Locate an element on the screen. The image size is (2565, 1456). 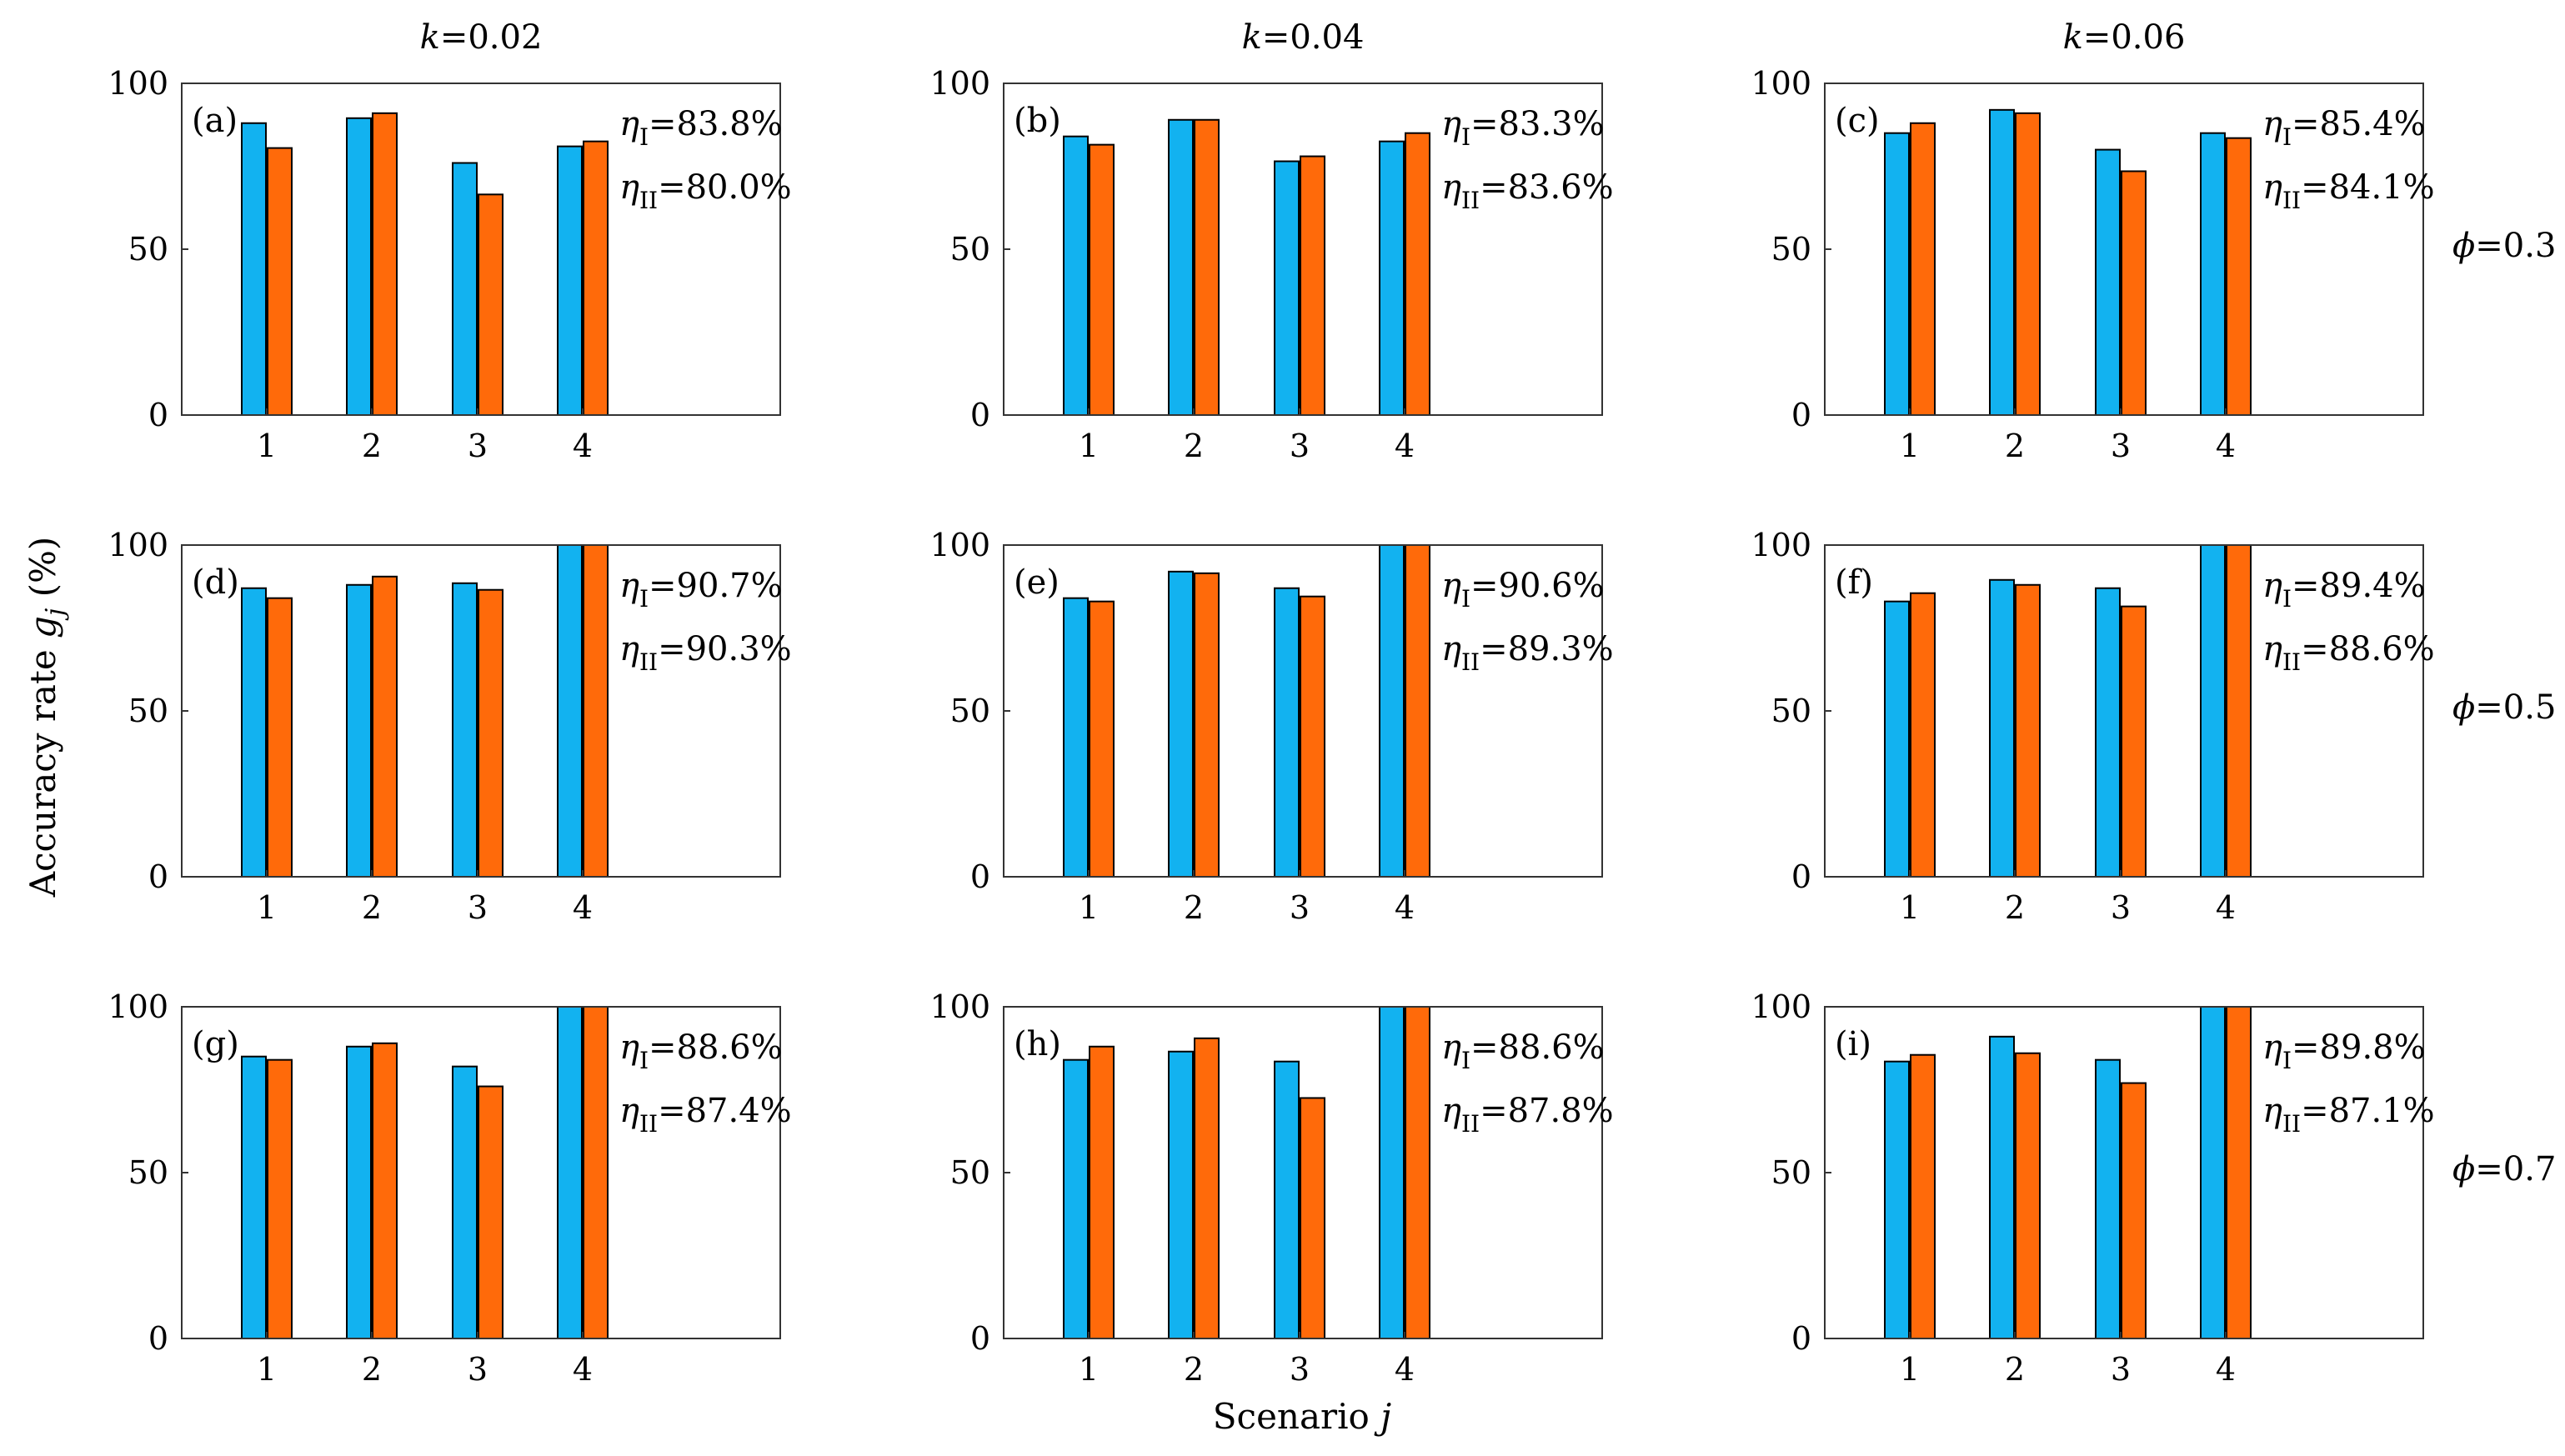
column-header: k=0.02 is located at coordinates (482, 37).